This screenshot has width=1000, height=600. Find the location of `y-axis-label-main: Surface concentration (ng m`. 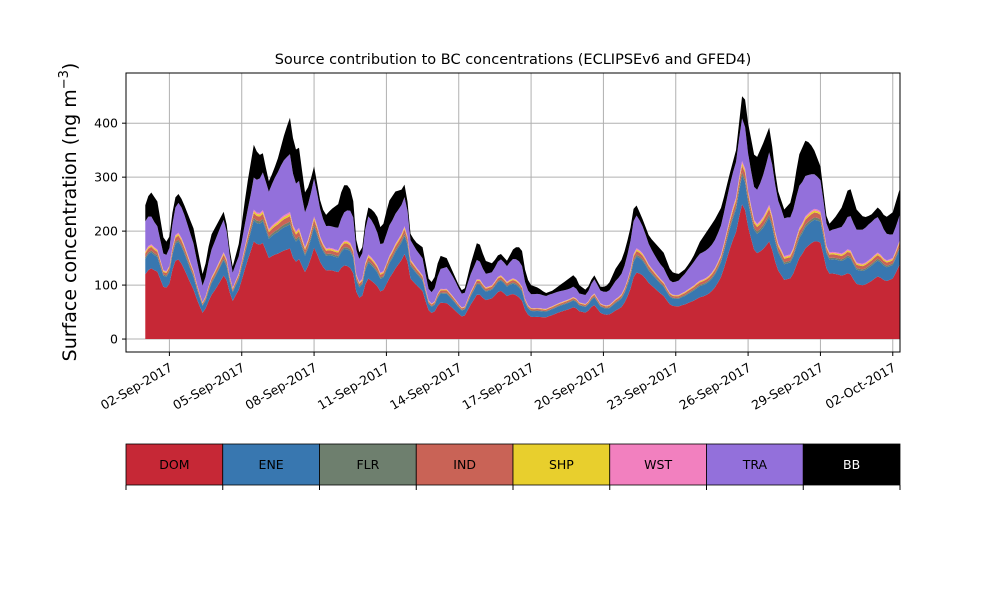

y-axis-label-main: Surface concentration (ng m is located at coordinates (70, 225).